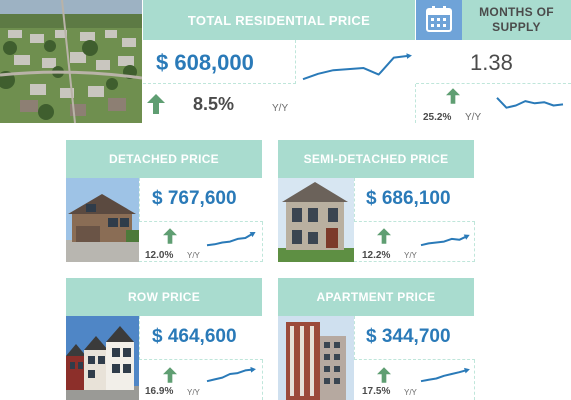 Image resolution: width=571 pixels, height=400 pixels. I want to click on row-change-unit: Y/Y, so click(193, 392).